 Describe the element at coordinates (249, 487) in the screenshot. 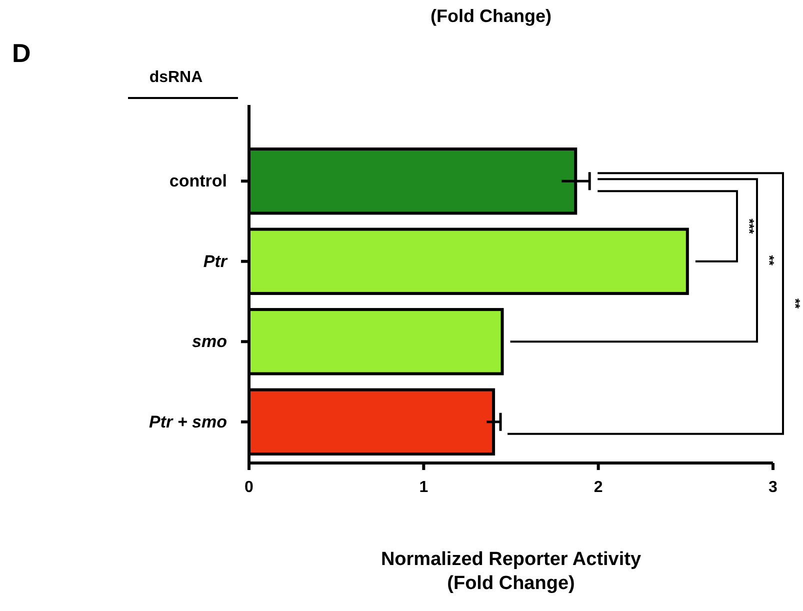

I see `x-tick-label: 0` at that location.